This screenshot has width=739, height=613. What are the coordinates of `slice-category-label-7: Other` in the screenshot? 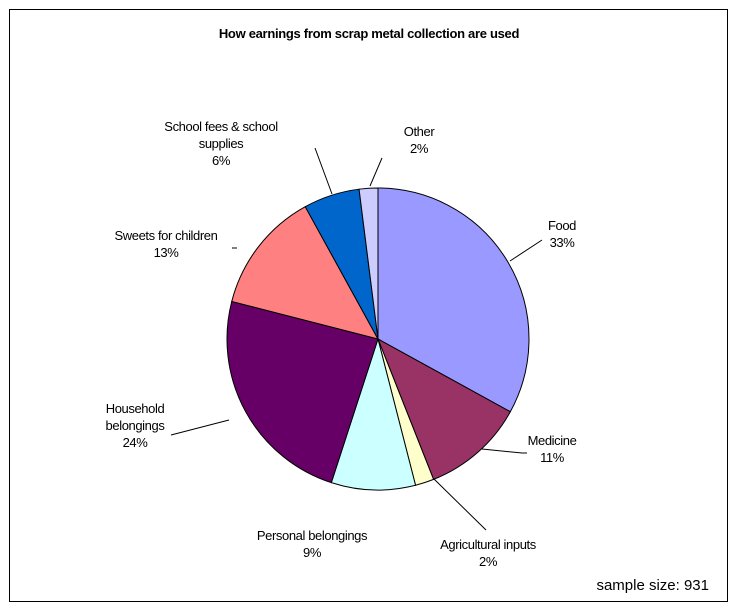 It's located at (420, 131).